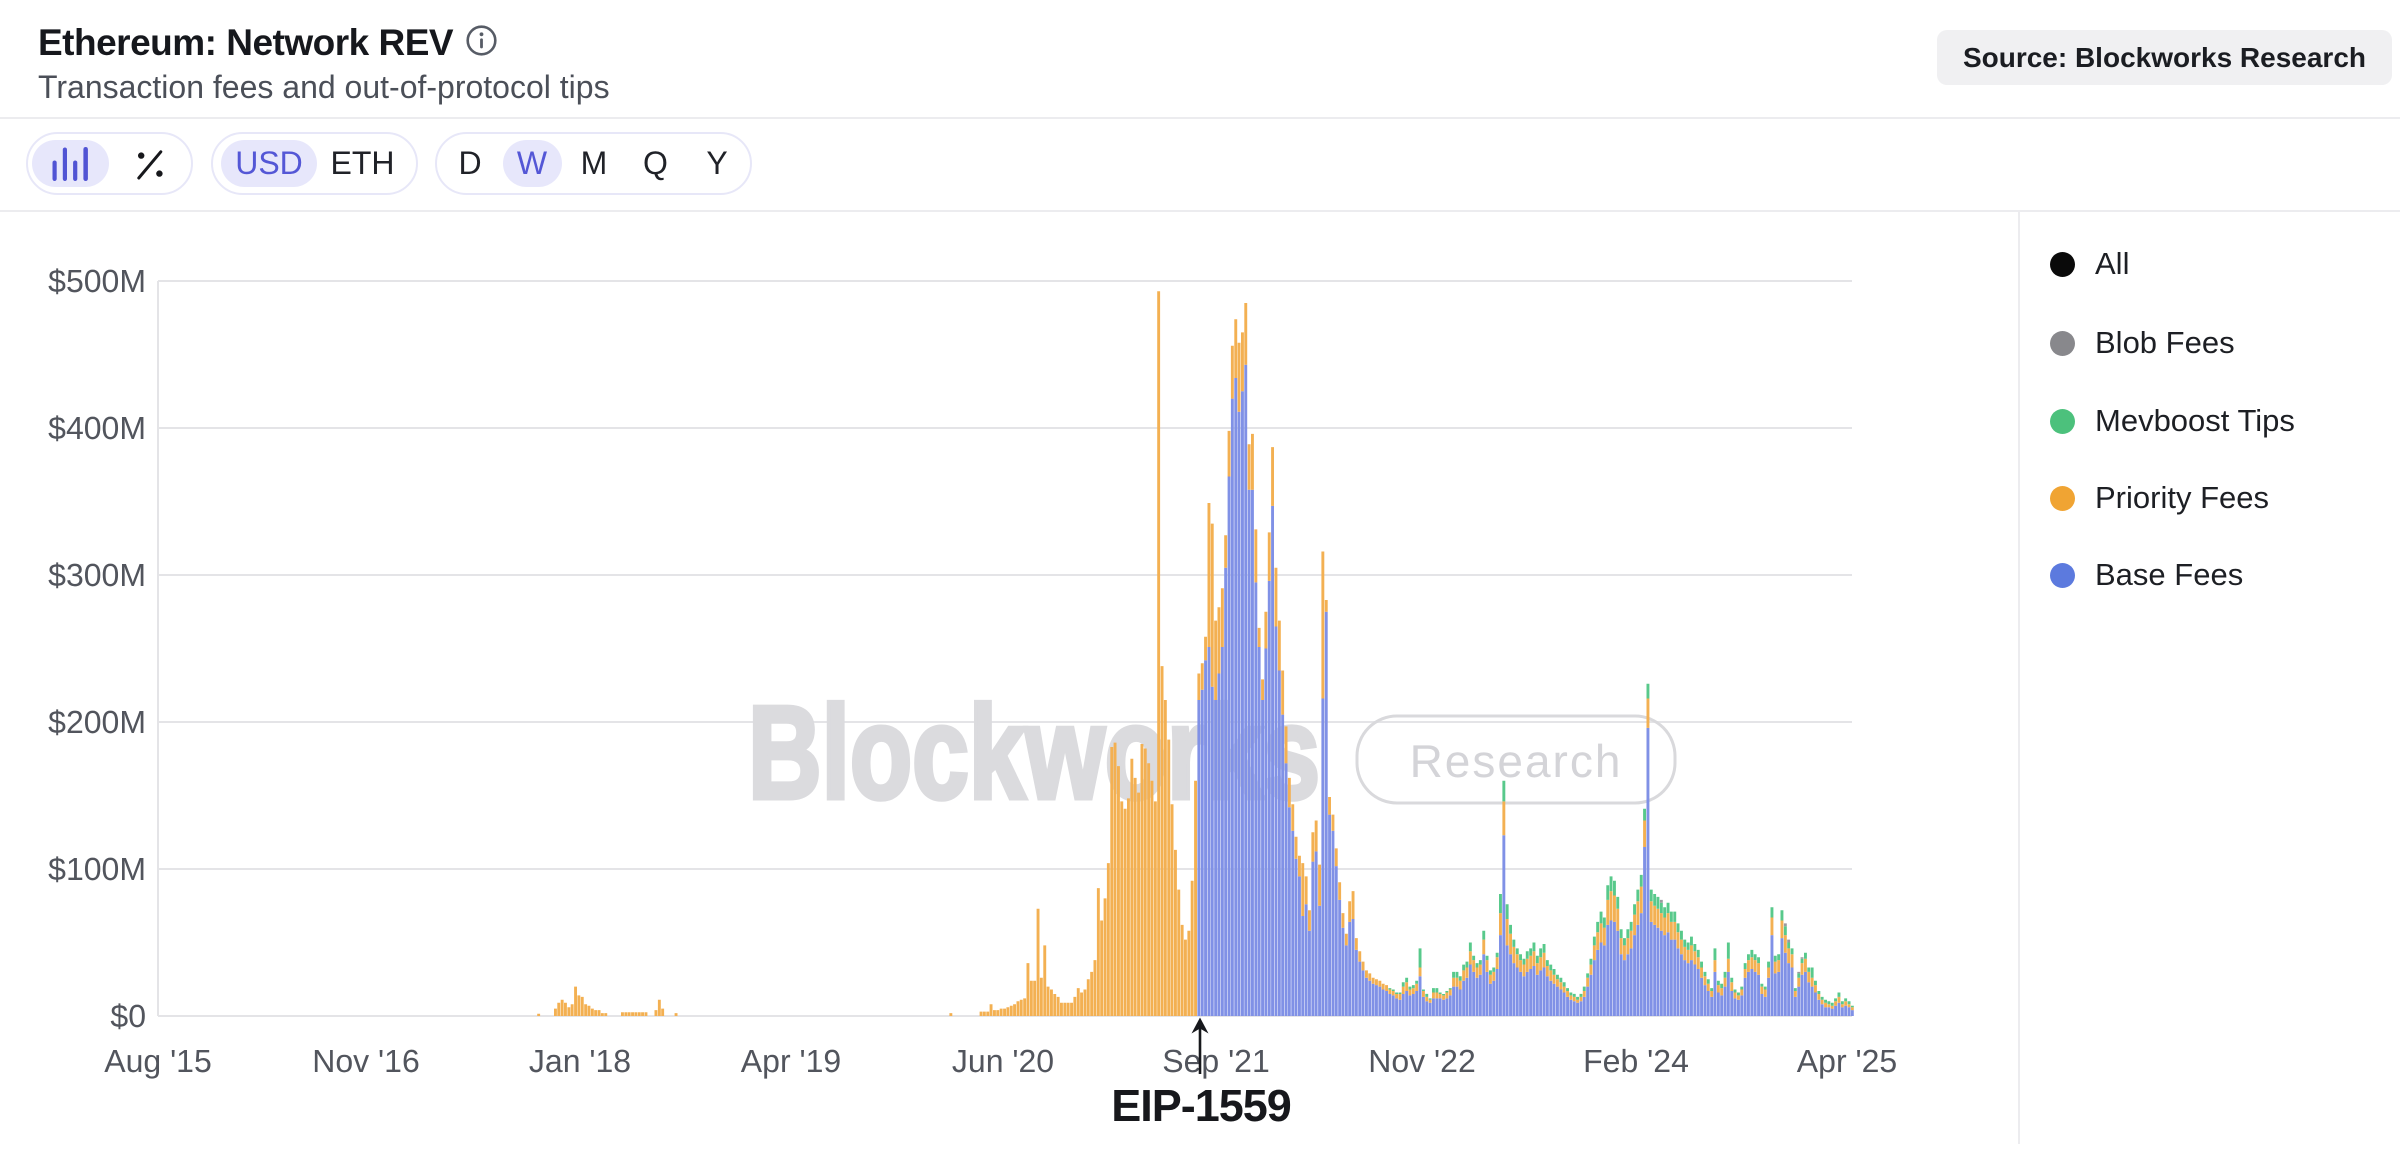 The image size is (2400, 1149). Describe the element at coordinates (97, 869) in the screenshot. I see `svg-text: $100M` at that location.